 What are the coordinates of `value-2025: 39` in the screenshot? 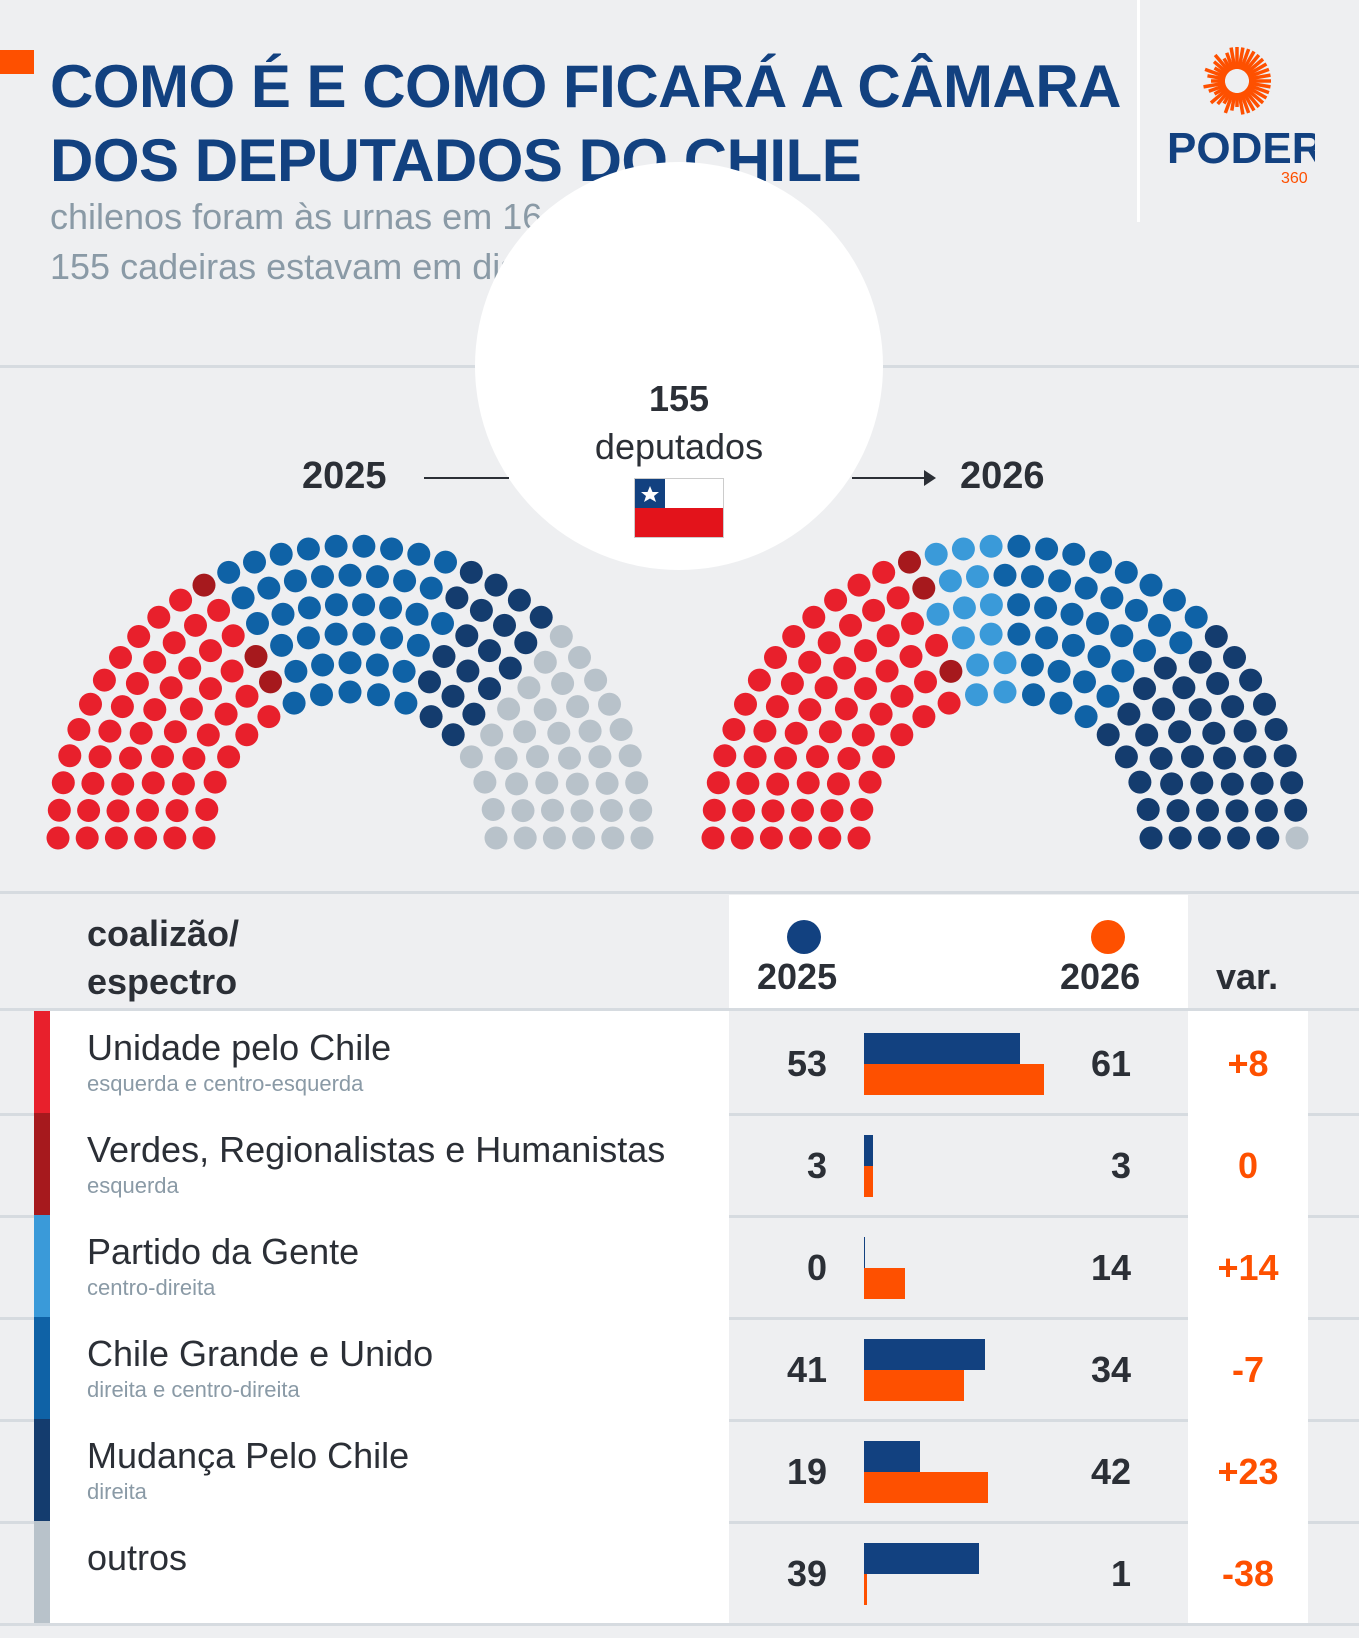 It's located at (806, 1573).